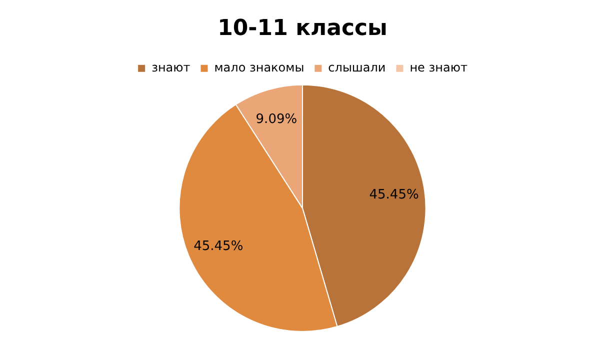 The image size is (605, 340). I want to click on legend-label: не знают, so click(439, 67).